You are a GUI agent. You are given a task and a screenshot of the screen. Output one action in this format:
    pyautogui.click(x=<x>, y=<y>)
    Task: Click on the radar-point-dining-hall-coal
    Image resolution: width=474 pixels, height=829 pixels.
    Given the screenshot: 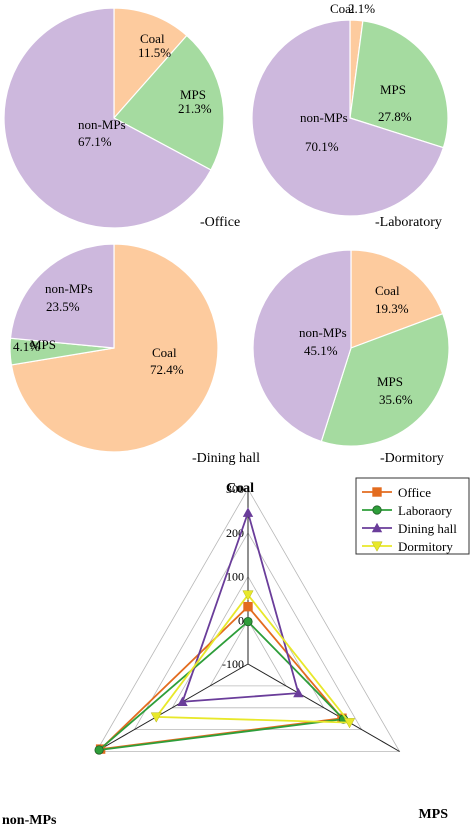 What is the action you would take?
    pyautogui.click(x=248, y=512)
    